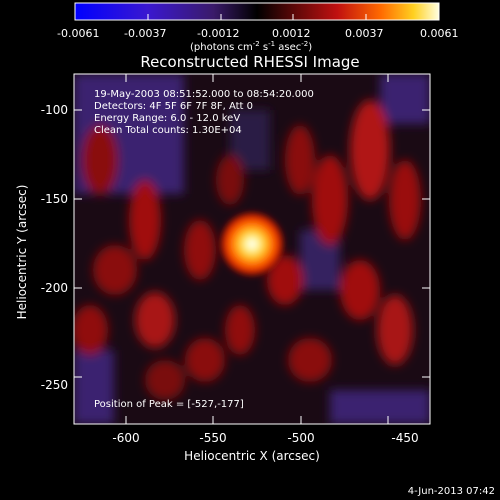 The width and height of the screenshot is (500, 500). What do you see at coordinates (300, 438) in the screenshot?
I see `x-tick-label: -500` at bounding box center [300, 438].